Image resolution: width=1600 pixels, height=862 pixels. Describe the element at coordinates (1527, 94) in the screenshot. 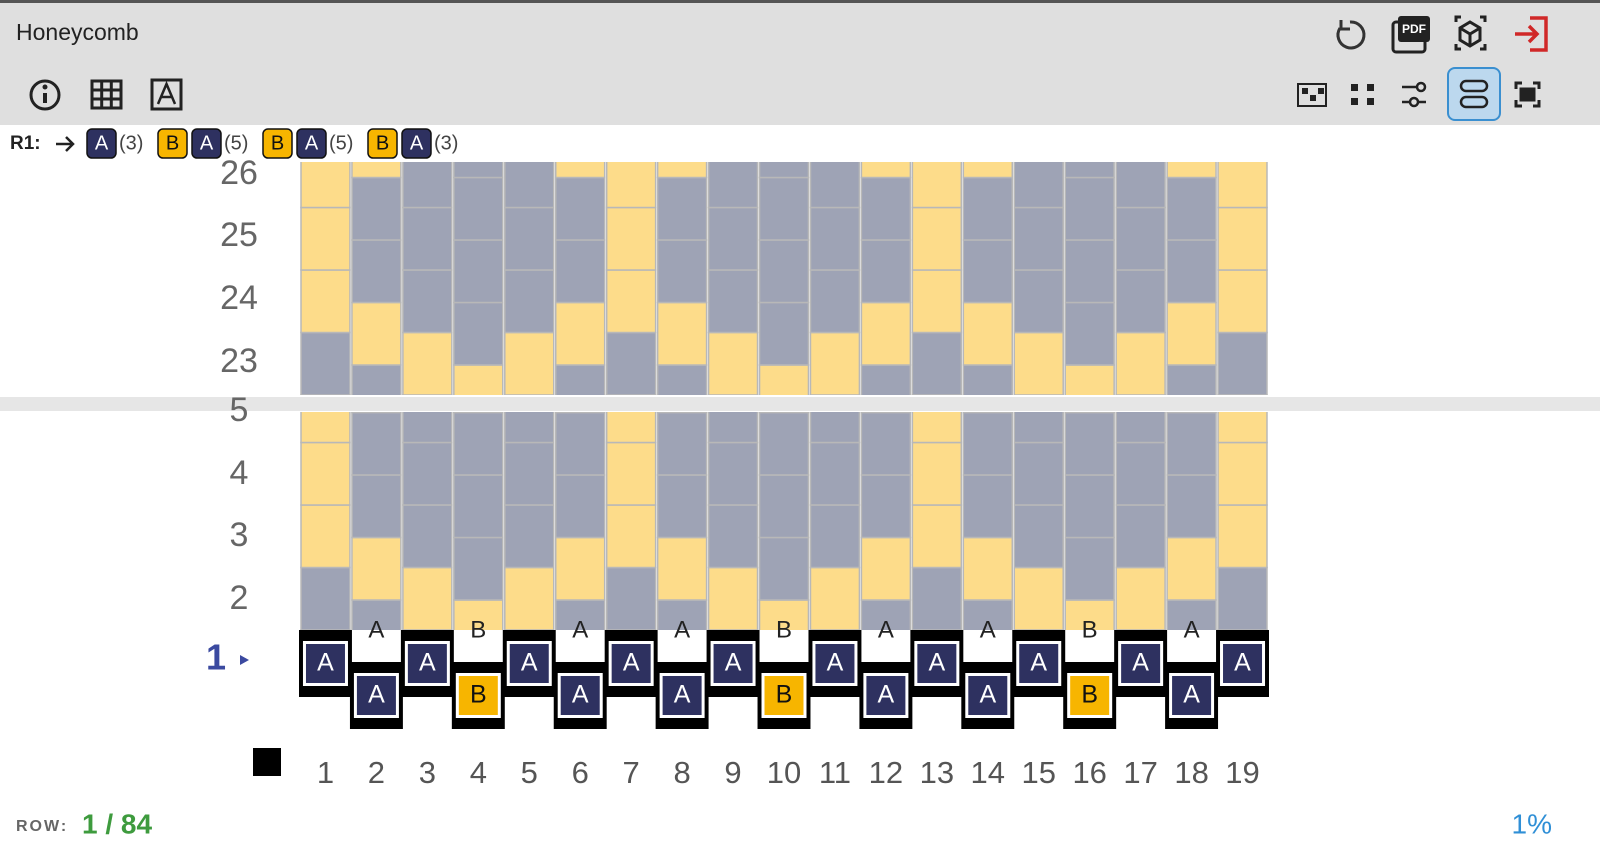

I see `fit-button` at that location.